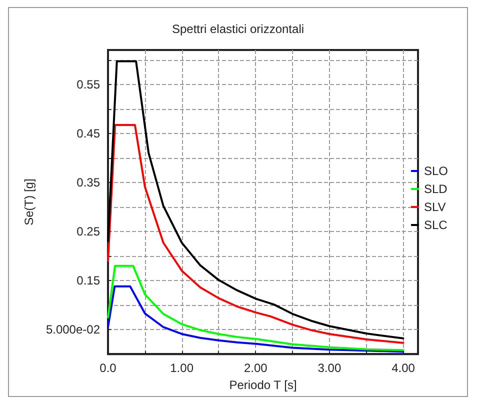 The height and width of the screenshot is (403, 480). What do you see at coordinates (88, 182) in the screenshot?
I see `y-tick-label: 0.35` at bounding box center [88, 182].